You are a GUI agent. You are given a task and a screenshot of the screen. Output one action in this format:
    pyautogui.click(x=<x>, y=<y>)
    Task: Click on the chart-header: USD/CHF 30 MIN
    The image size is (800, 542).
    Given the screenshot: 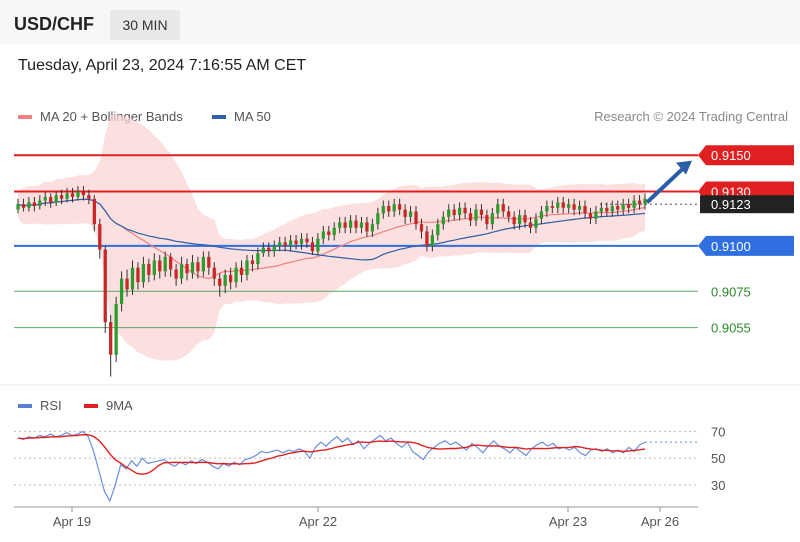 What is the action you would take?
    pyautogui.click(x=400, y=22)
    